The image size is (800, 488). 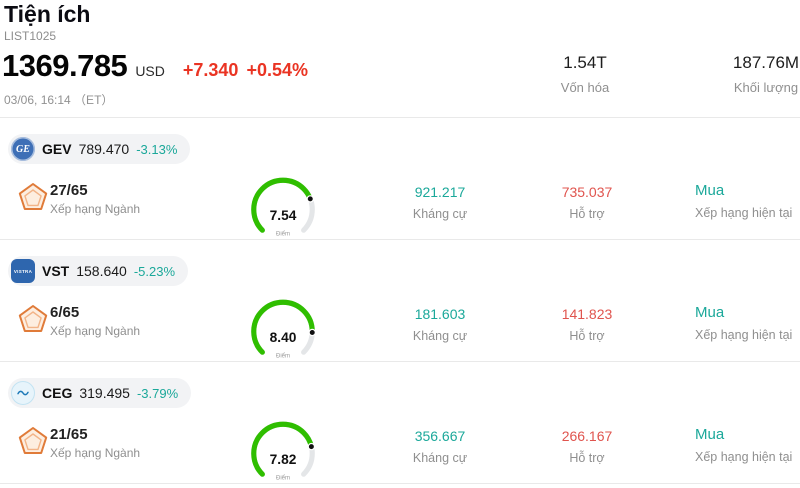 I want to click on ticker-pill: GE GEV 789.470 -3.13%, so click(x=99, y=149).